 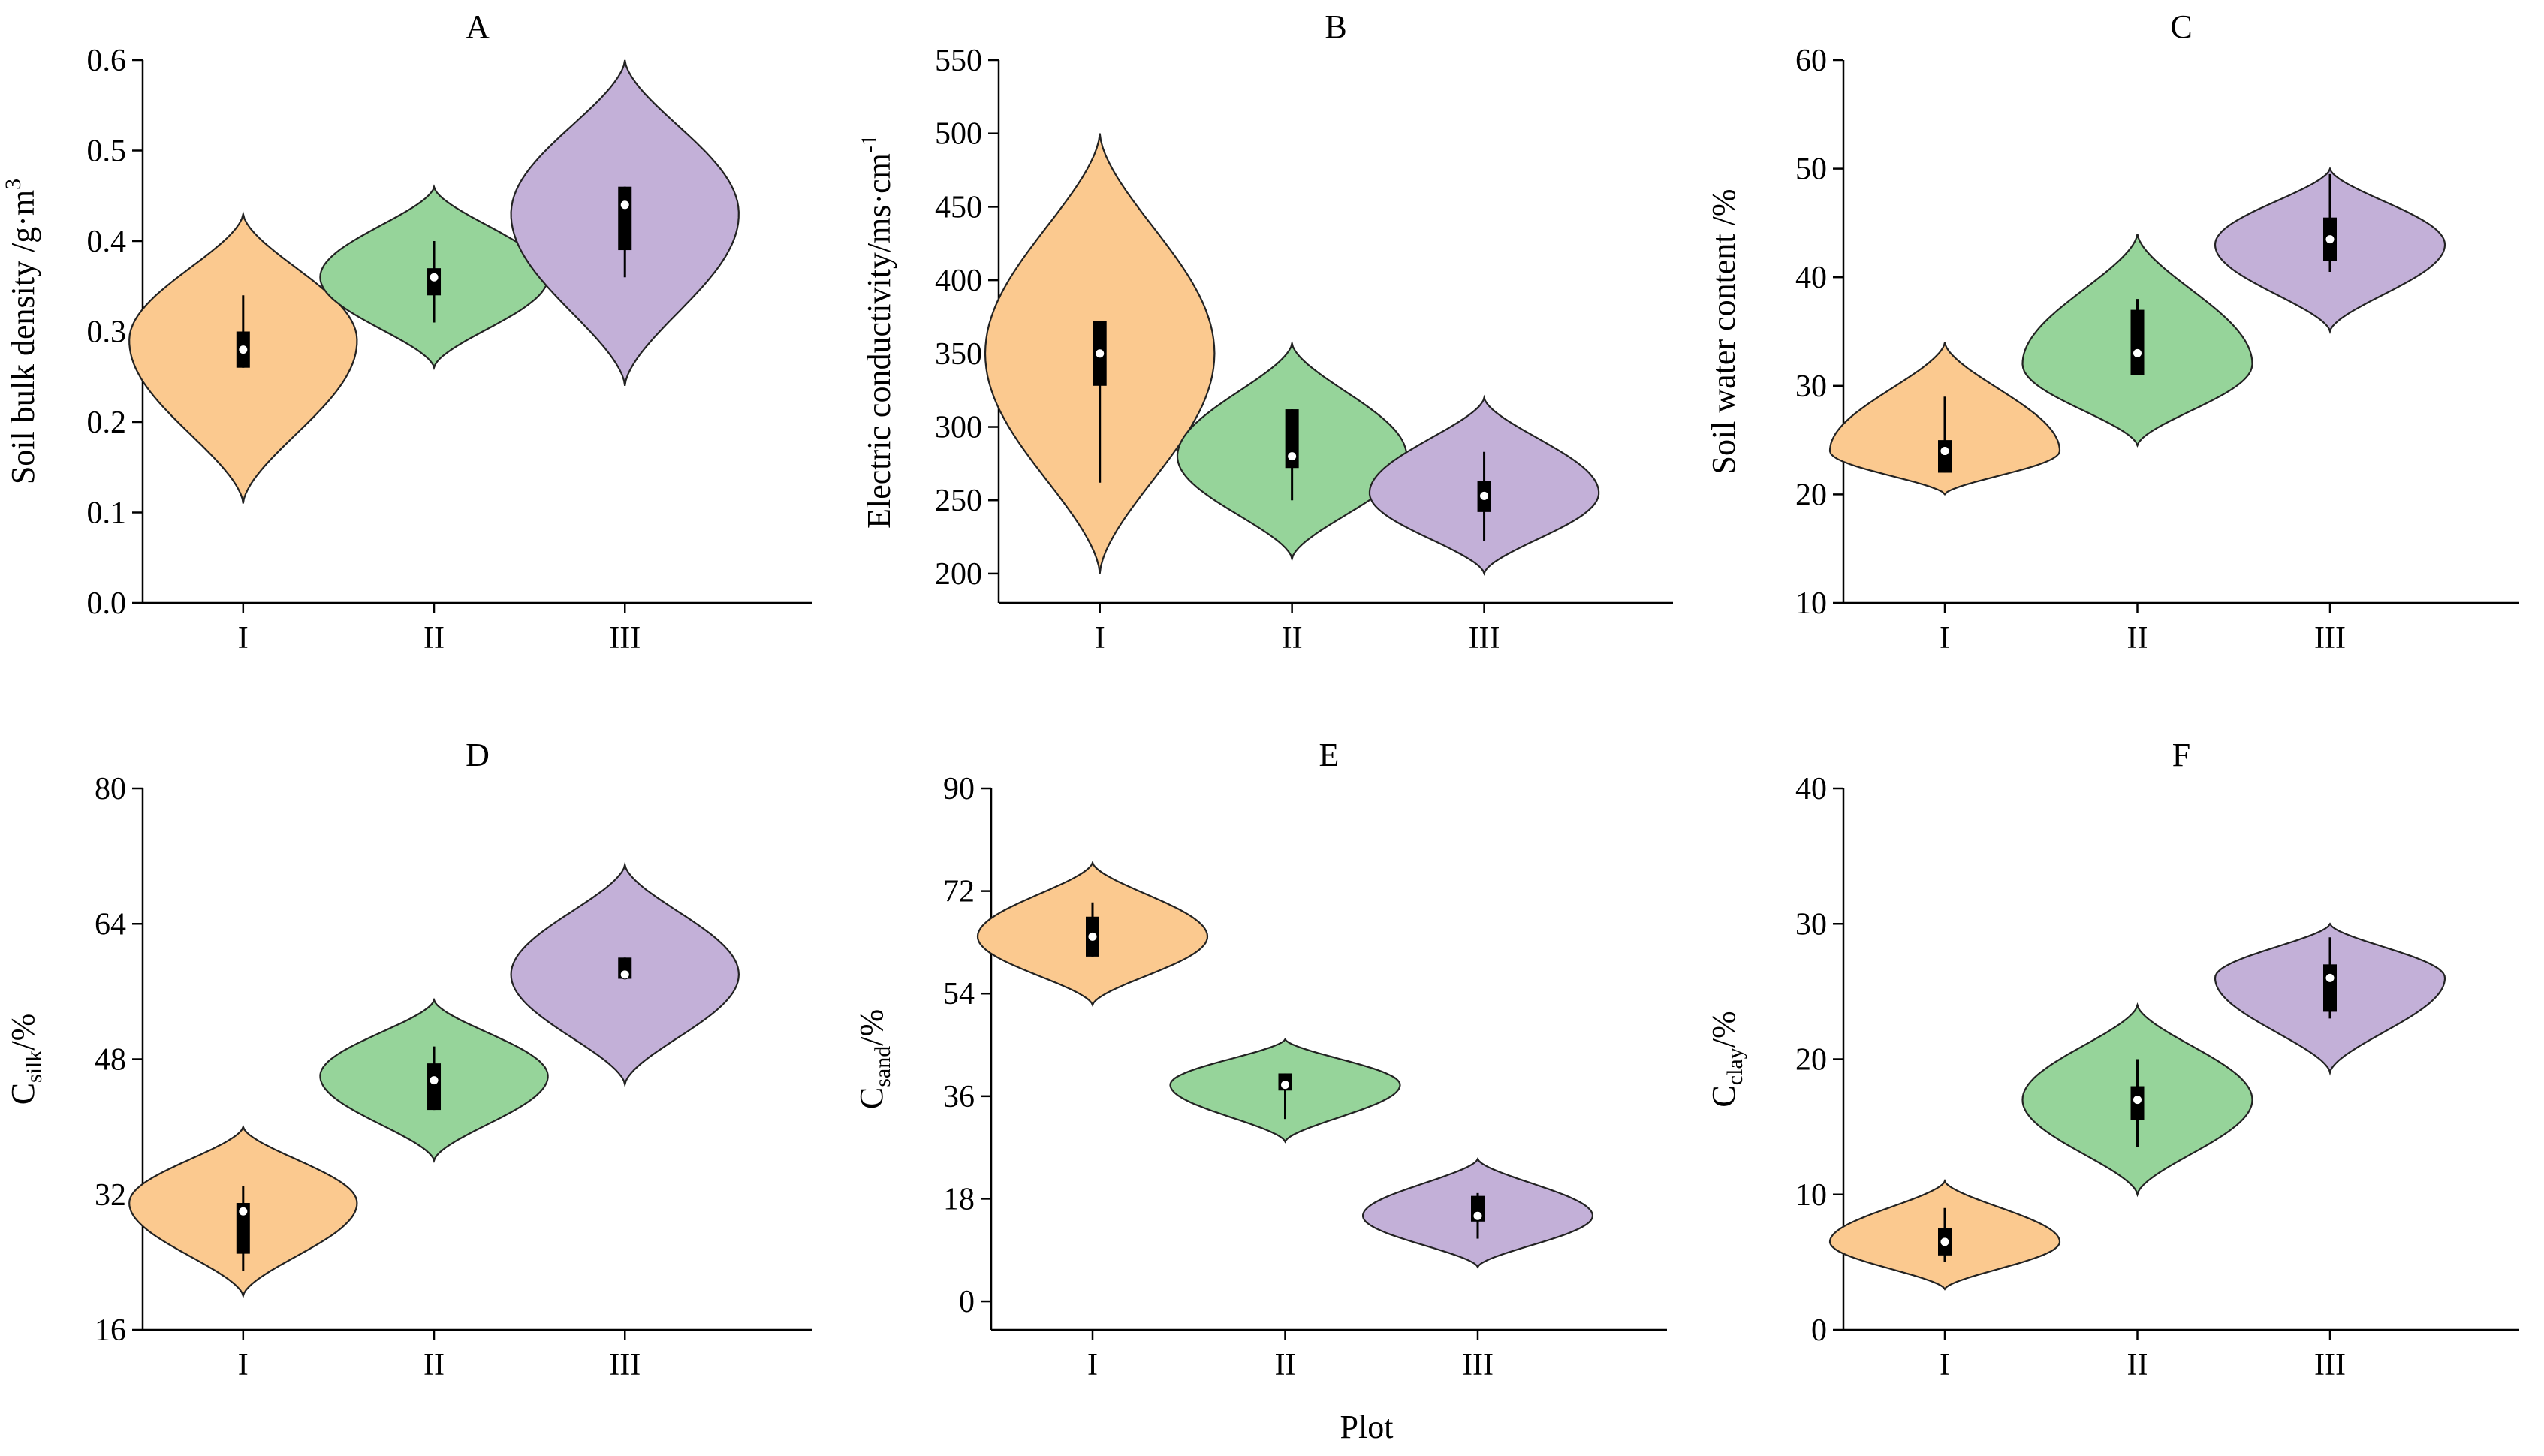 I want to click on y-tick-label: 0.1, so click(x=107, y=513).